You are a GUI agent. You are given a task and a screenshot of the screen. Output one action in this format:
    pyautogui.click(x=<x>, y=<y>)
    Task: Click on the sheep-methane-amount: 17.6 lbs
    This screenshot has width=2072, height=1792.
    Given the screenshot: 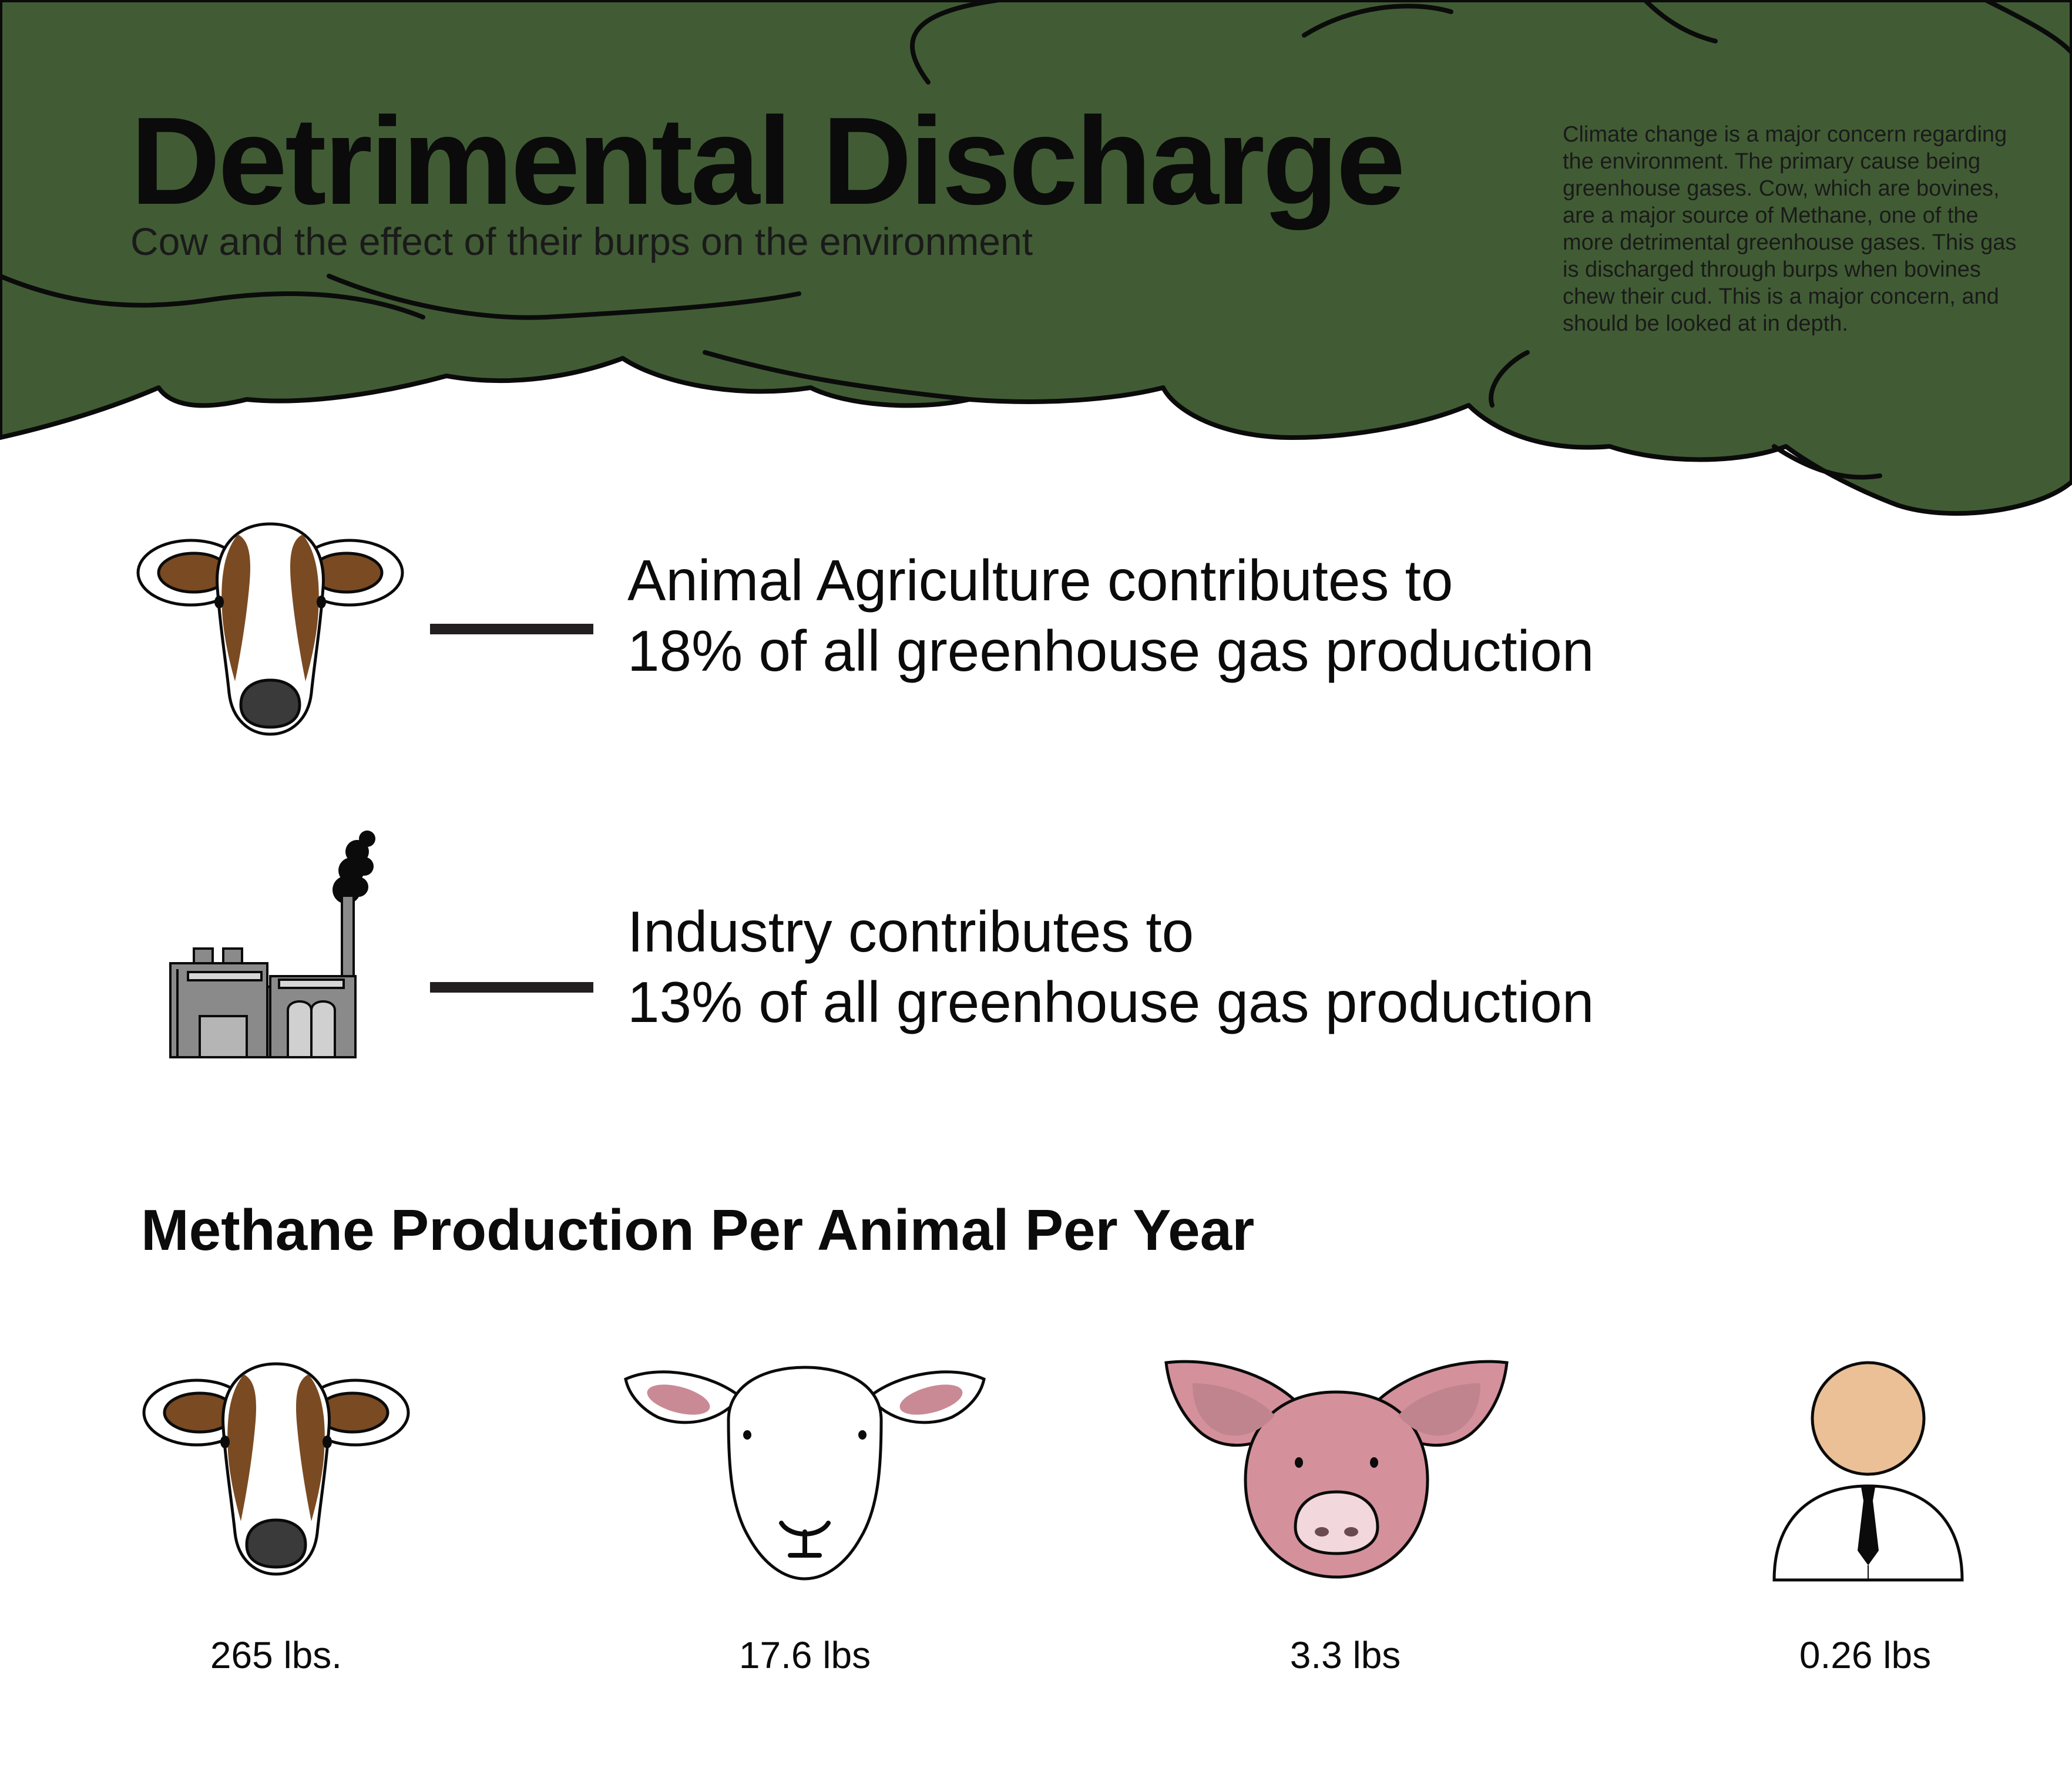 What is the action you would take?
    pyautogui.click(x=805, y=1655)
    